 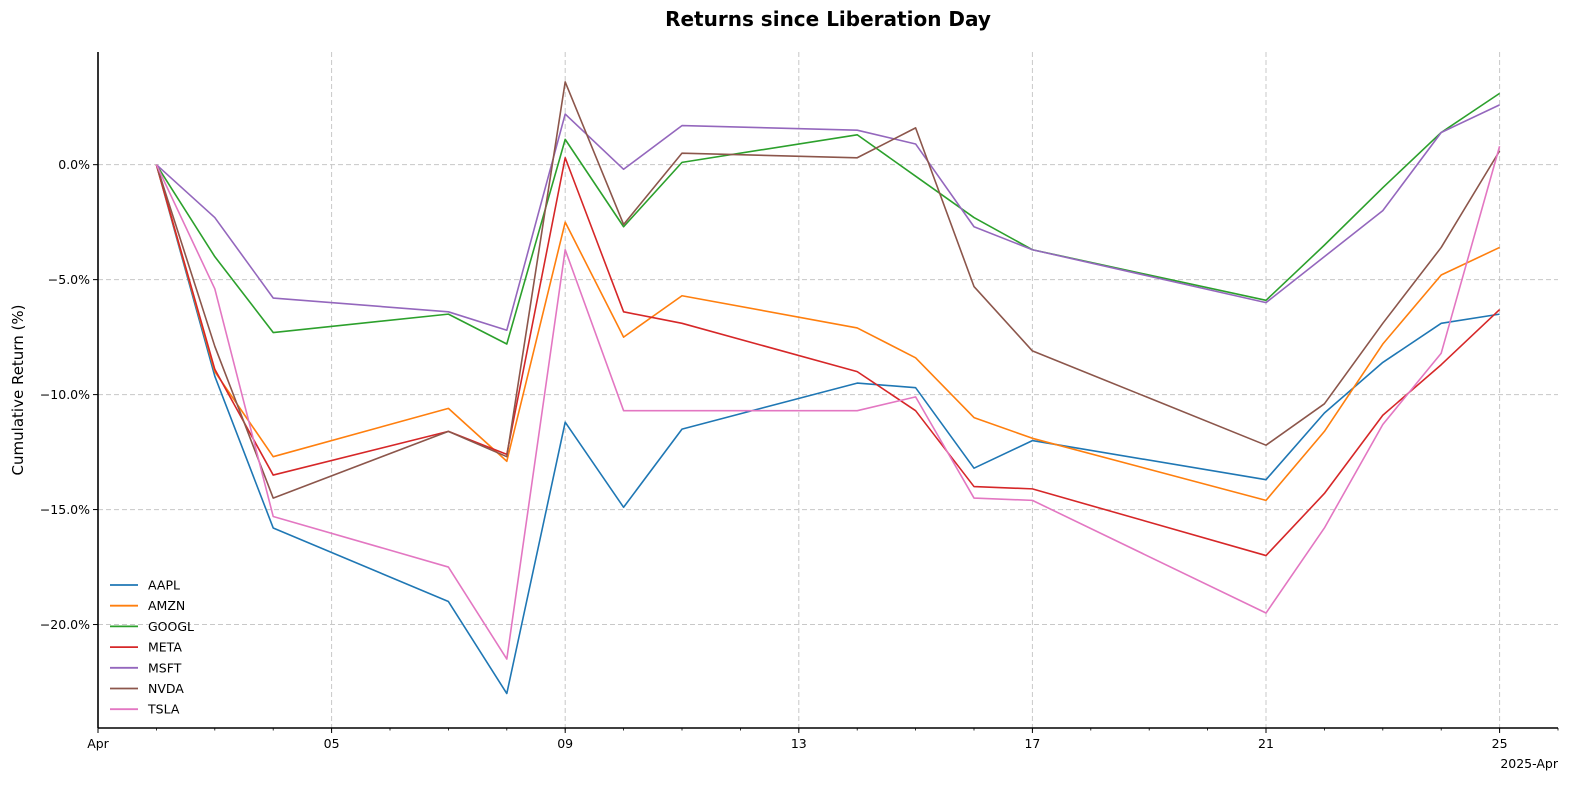 I want to click on x-axis-offset-label: 2025-Apr, so click(x=1529, y=763).